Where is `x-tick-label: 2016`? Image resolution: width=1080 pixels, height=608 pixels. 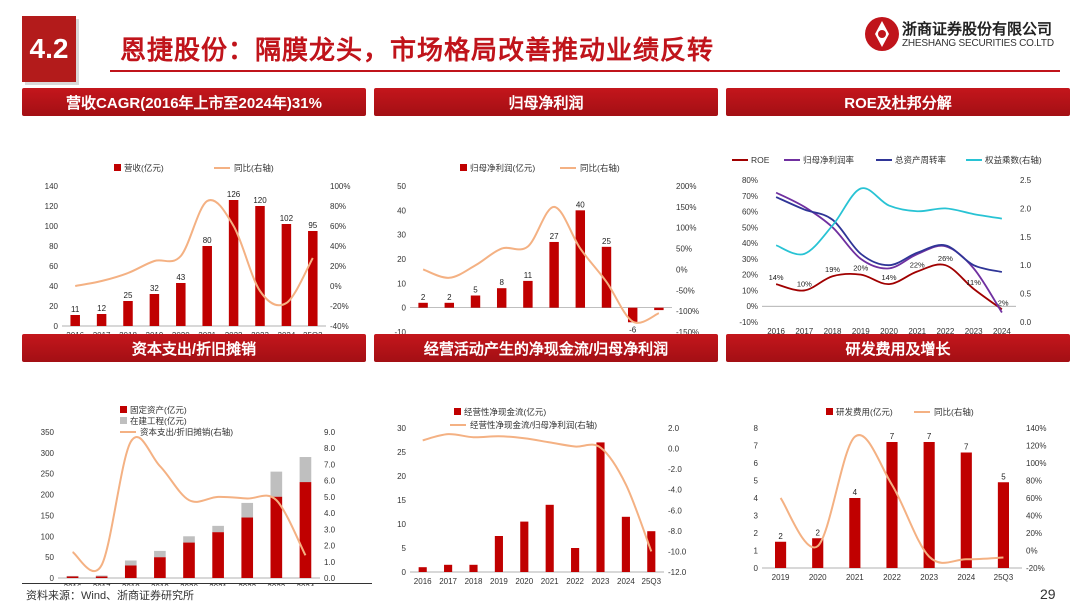
x-tick-label: 2016 is located at coordinates (73, 584).